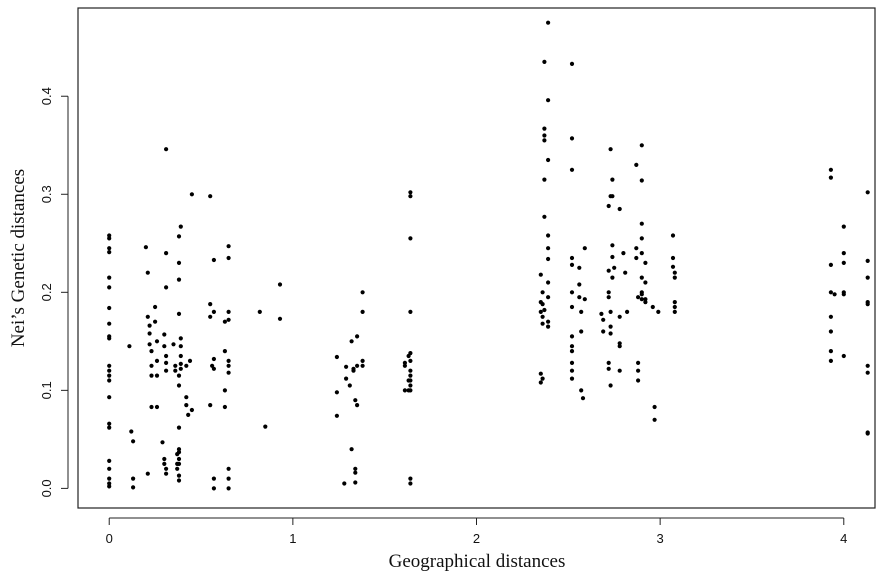 The image size is (892, 576). Describe the element at coordinates (292, 538) in the screenshot. I see `x-tick-label: 1` at that location.